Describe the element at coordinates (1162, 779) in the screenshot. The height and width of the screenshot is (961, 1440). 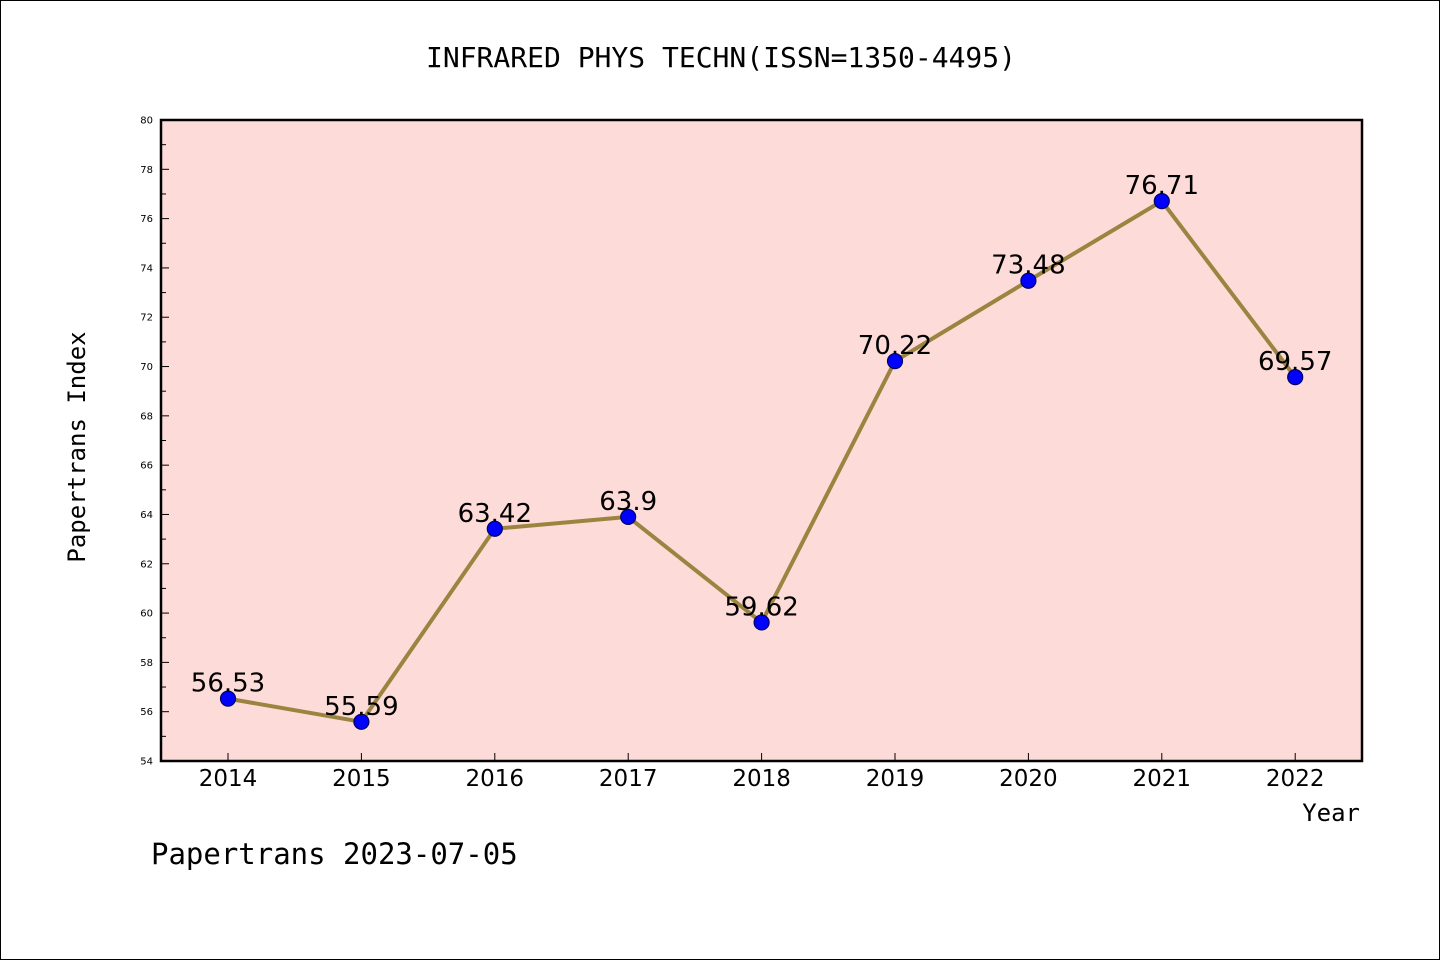
I see `x-tick-label-7: 2021` at that location.